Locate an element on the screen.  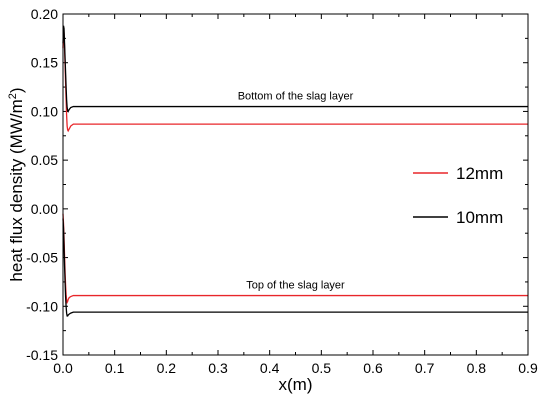
legend-label-10mm: 10mm is located at coordinates (479, 217).